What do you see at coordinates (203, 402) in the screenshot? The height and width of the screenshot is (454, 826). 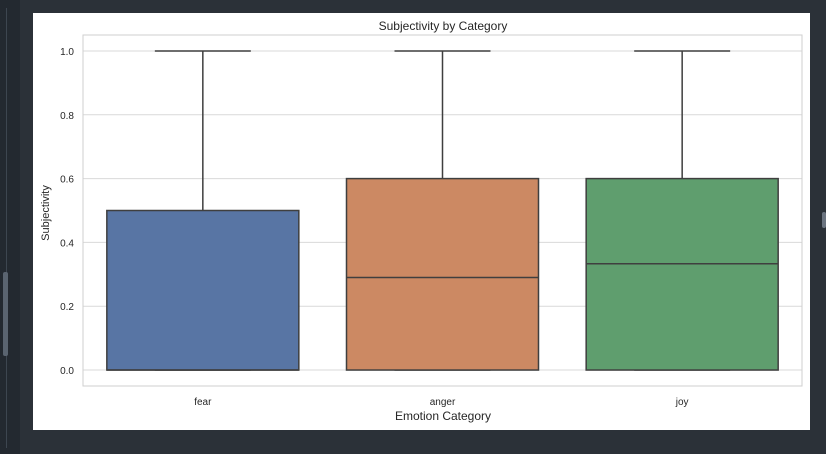 I see `x-tick-label: fear` at bounding box center [203, 402].